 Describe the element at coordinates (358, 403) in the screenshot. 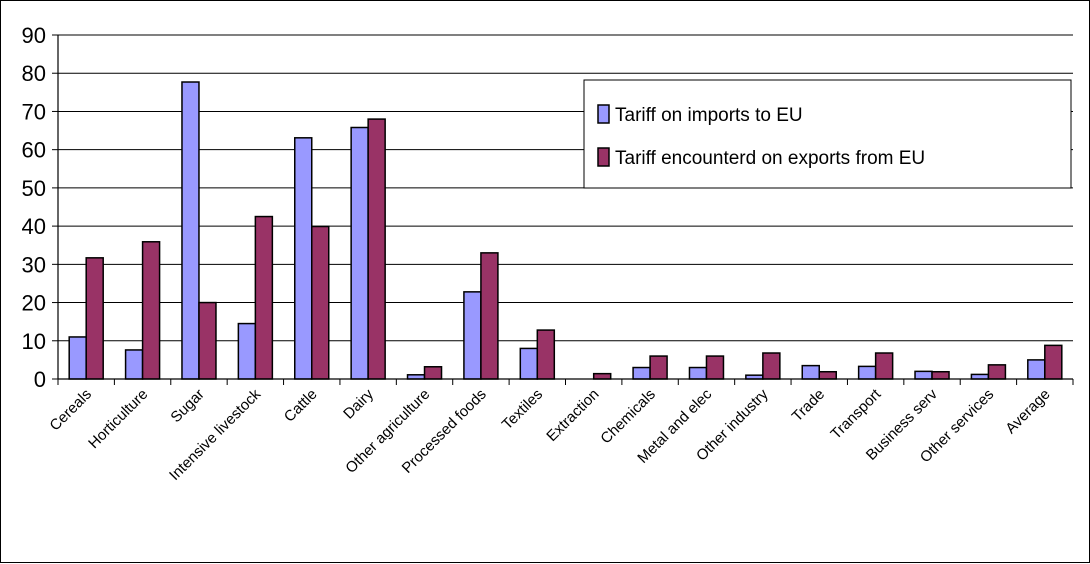

I see `x-tick-label: Dairy` at that location.